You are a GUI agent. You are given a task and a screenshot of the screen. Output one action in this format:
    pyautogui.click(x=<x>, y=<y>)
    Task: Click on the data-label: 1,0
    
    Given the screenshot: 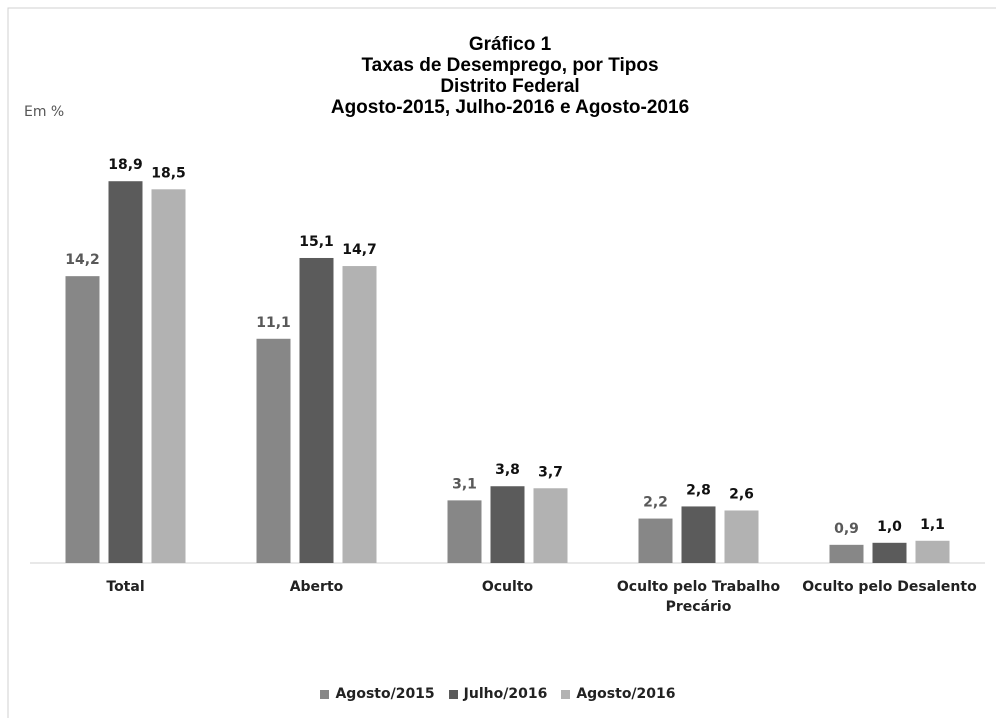 What is the action you would take?
    pyautogui.click(x=889, y=527)
    